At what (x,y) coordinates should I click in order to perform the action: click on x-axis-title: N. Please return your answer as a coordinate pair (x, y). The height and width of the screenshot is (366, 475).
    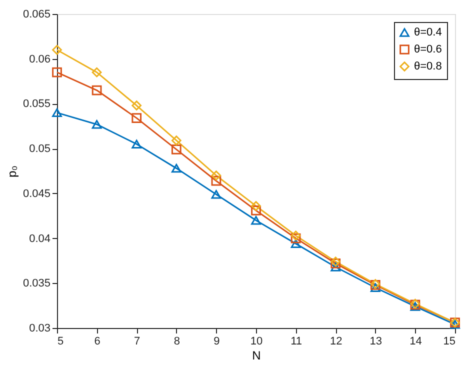
    Looking at the image, I should click on (256, 355).